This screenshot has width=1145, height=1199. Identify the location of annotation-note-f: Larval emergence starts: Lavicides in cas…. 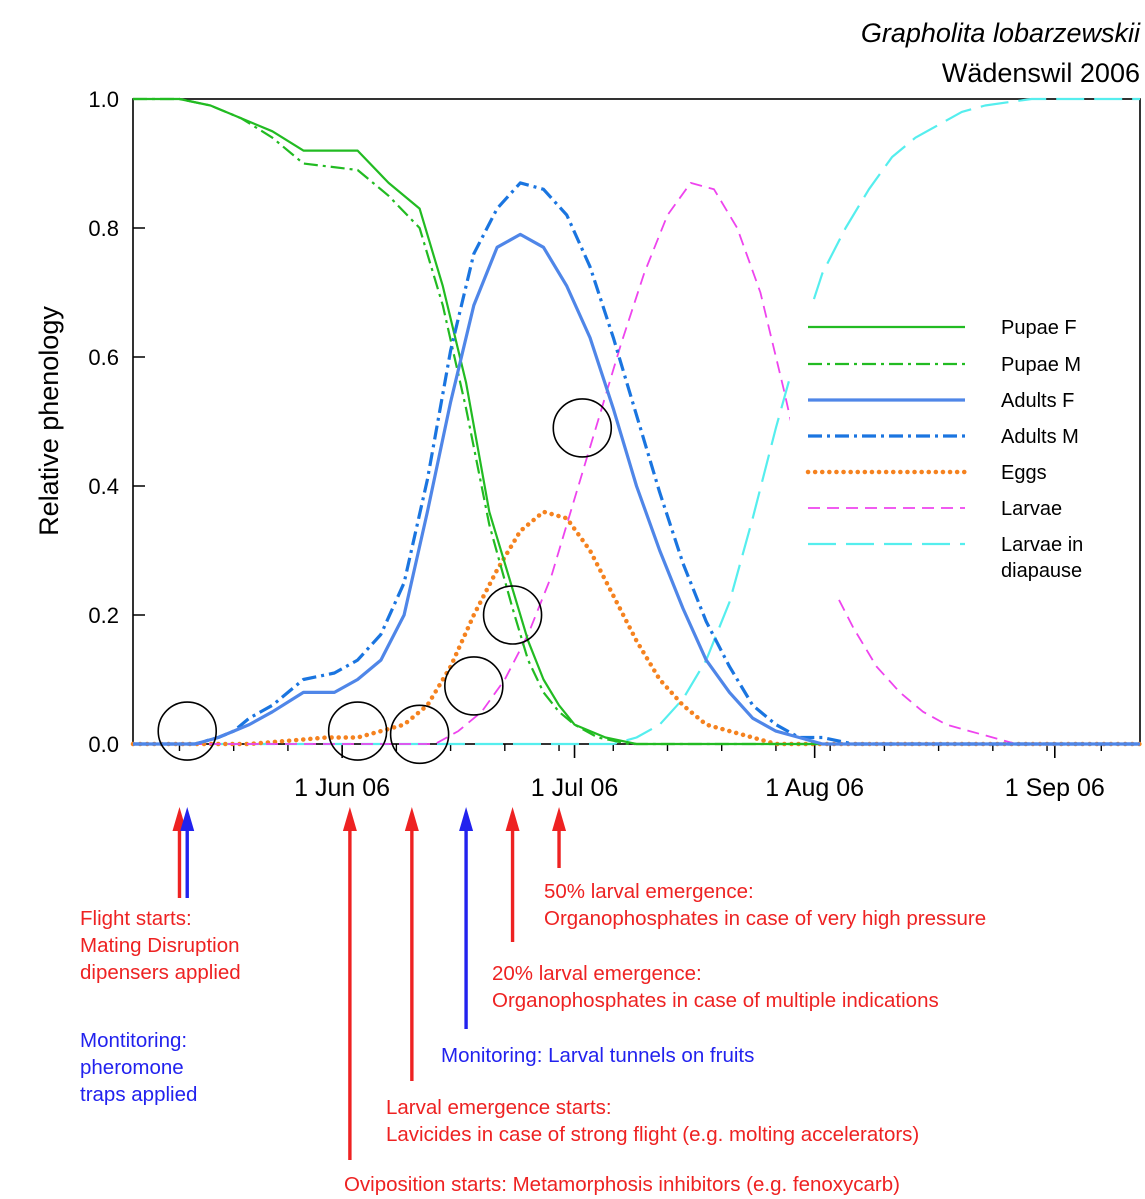
(652, 1121).